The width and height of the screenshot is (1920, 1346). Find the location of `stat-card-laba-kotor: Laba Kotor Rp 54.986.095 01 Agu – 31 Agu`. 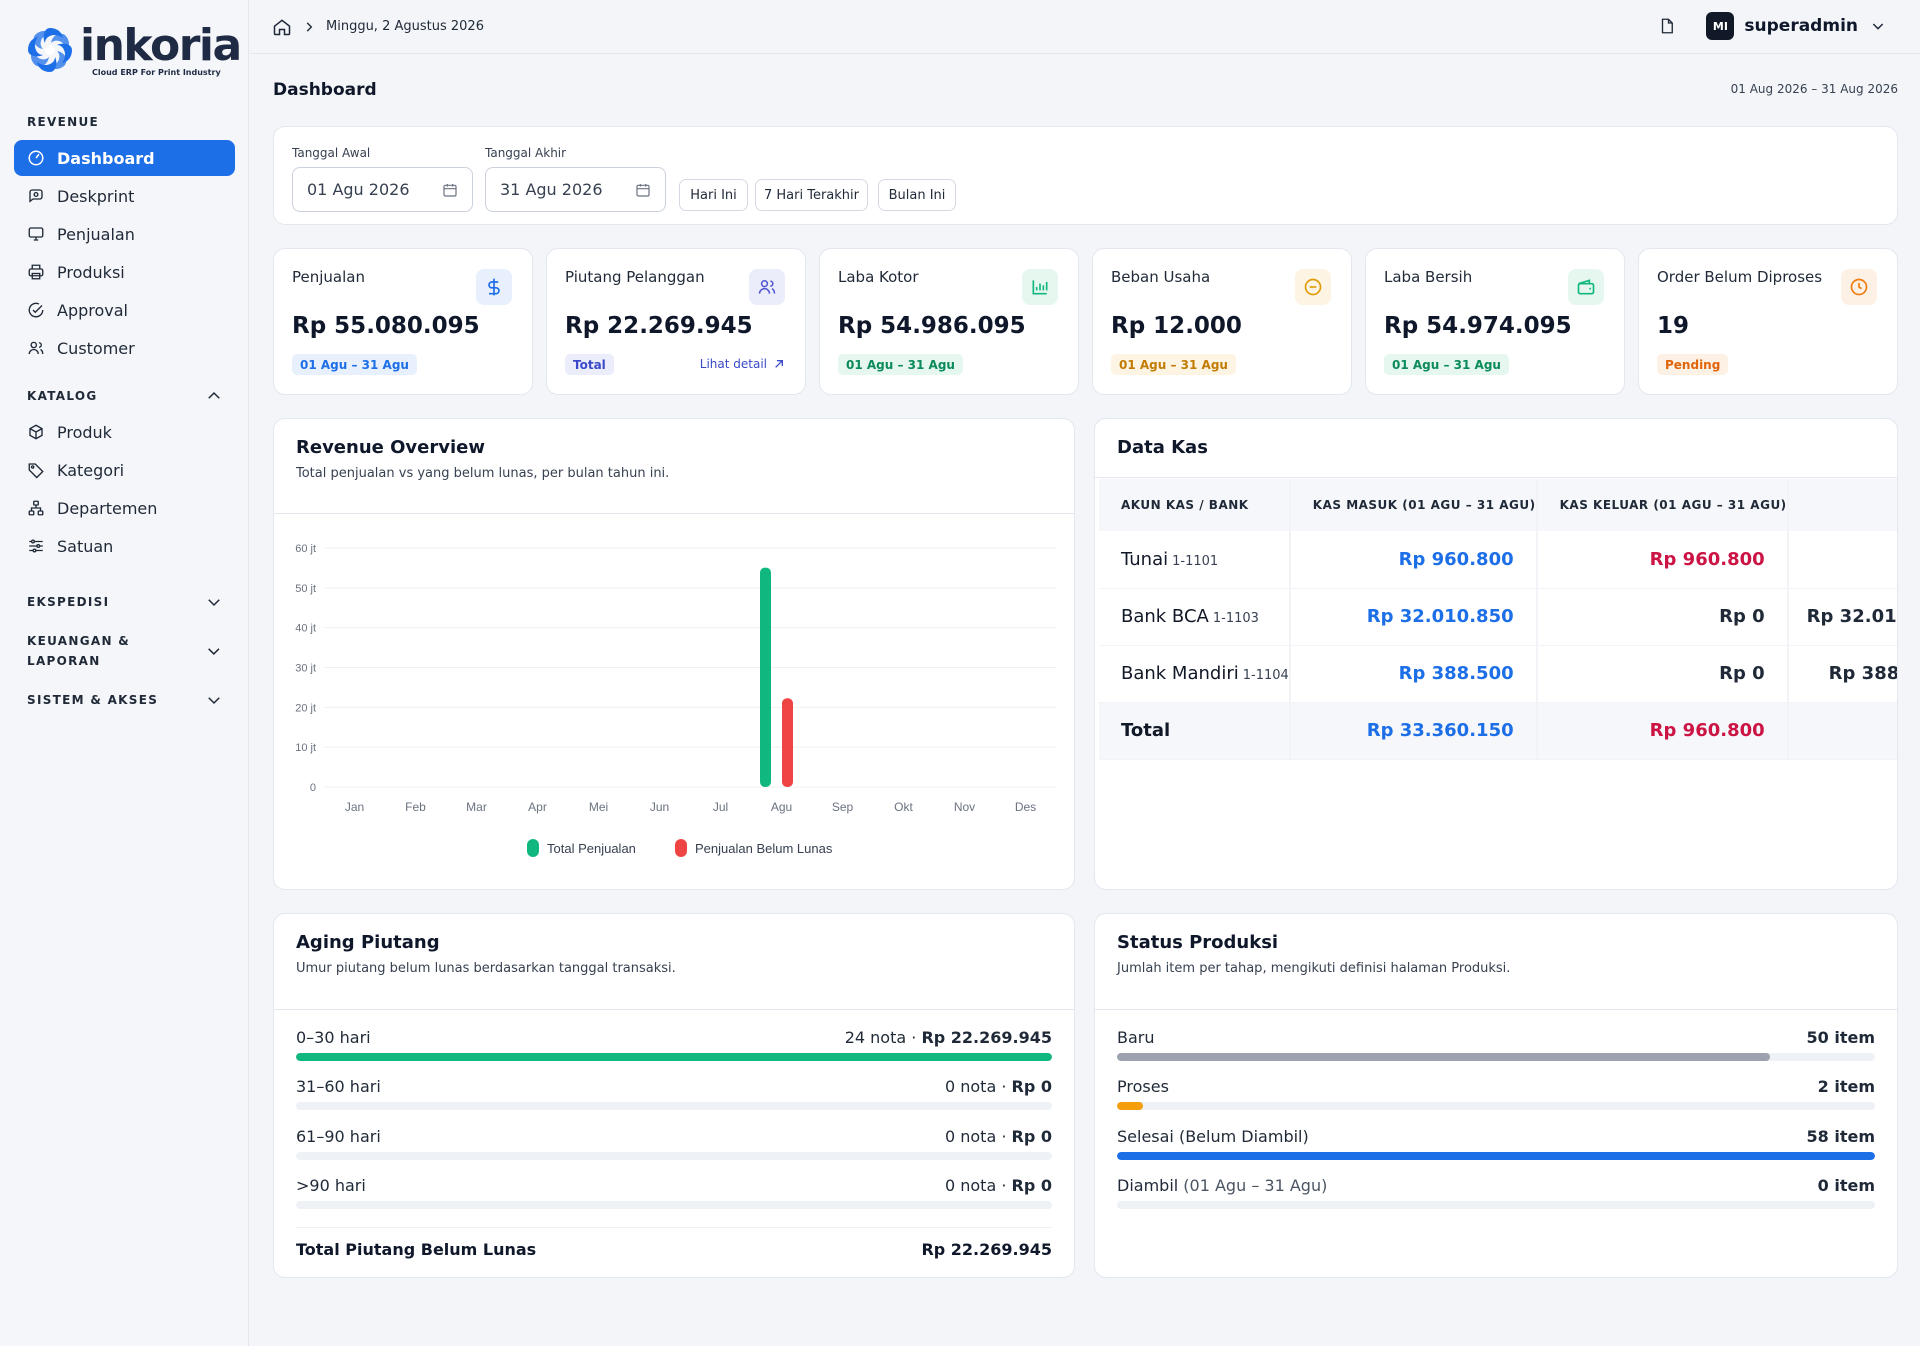

stat-card-laba-kotor: Laba Kotor Rp 54.986.095 01 Agu – 31 Agu is located at coordinates (949, 321).